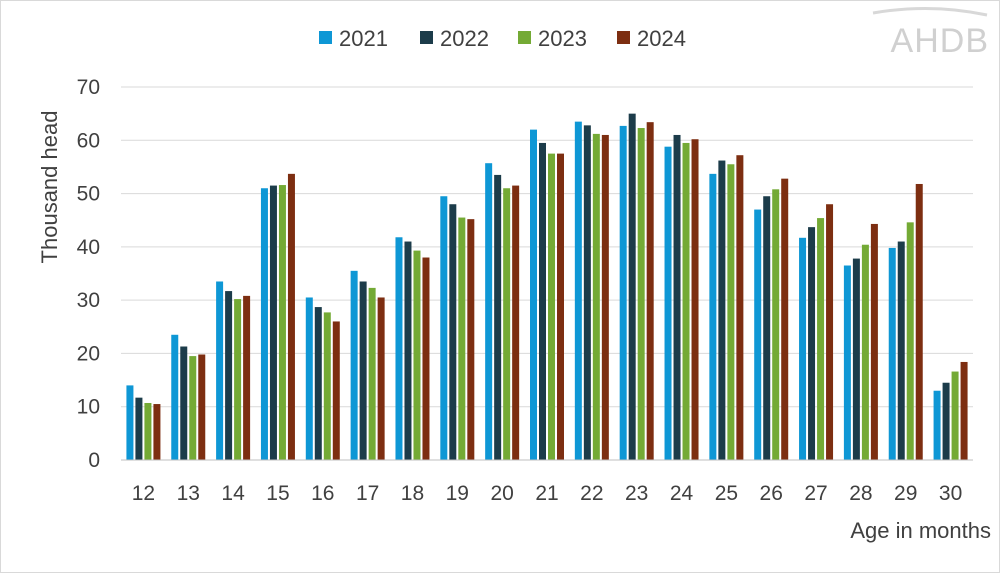 The height and width of the screenshot is (573, 1000). I want to click on ahdb-logo: AHDB, so click(930, 33).